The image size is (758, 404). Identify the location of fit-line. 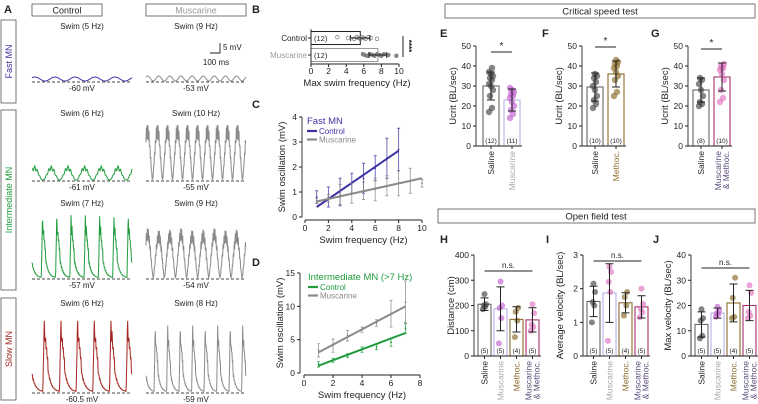
(362, 329).